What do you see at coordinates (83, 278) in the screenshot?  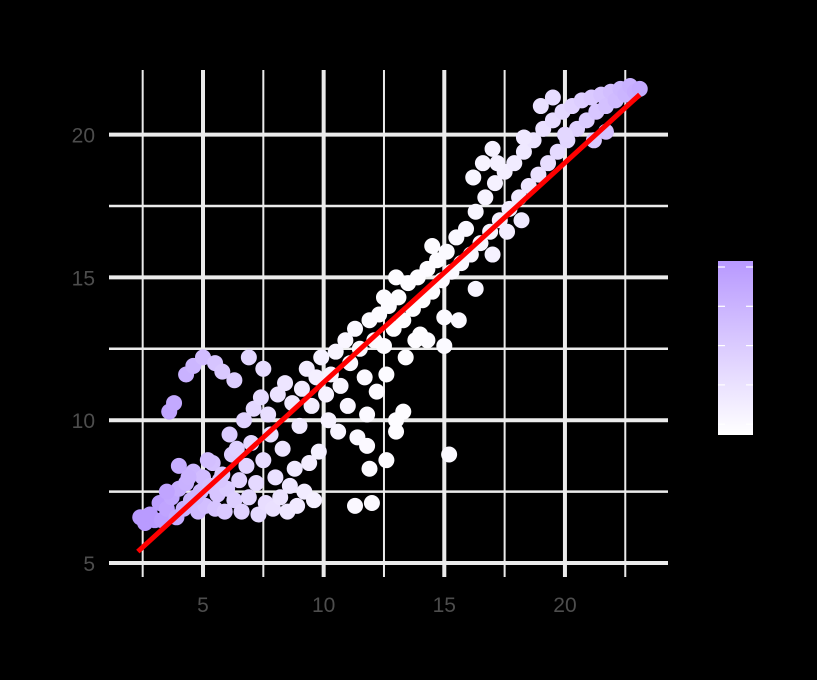 I see `y-tick-label: 15` at bounding box center [83, 278].